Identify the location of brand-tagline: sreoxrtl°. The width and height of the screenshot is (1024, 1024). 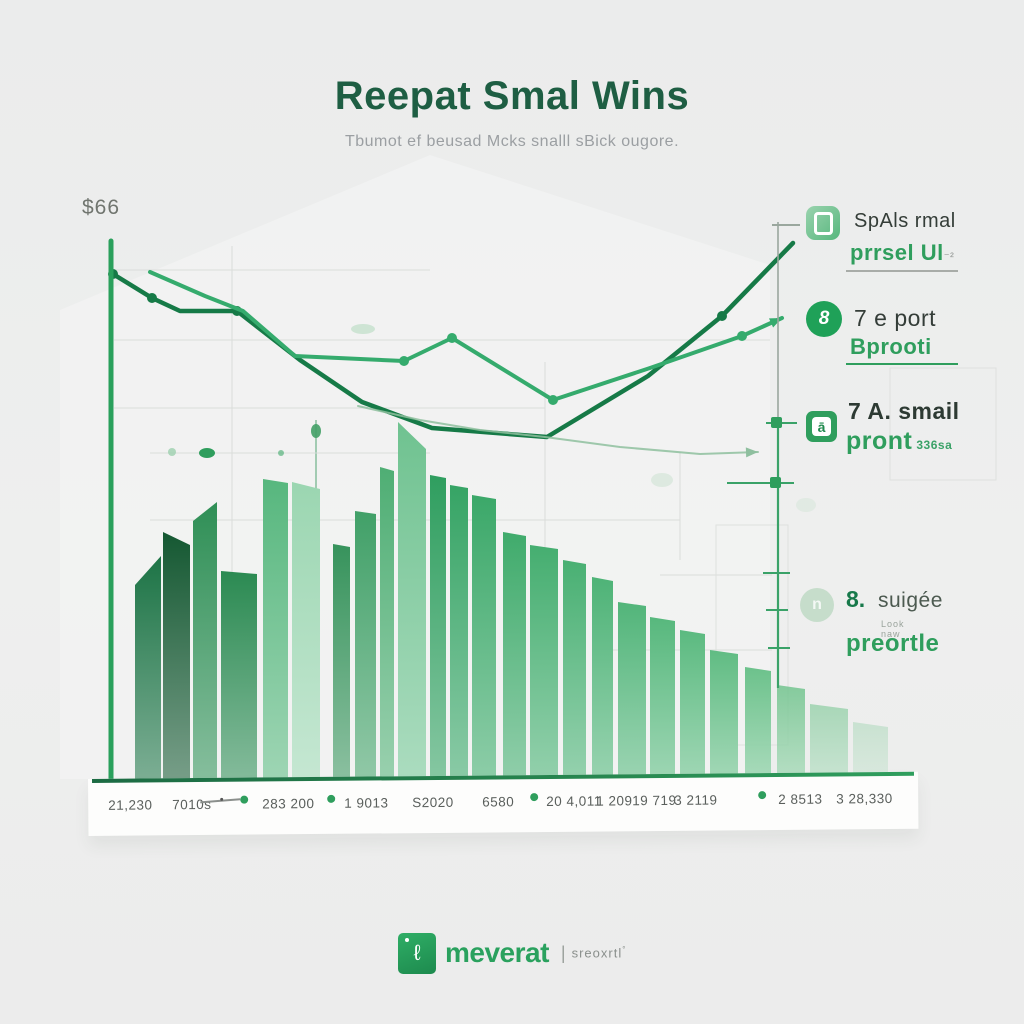
(599, 953).